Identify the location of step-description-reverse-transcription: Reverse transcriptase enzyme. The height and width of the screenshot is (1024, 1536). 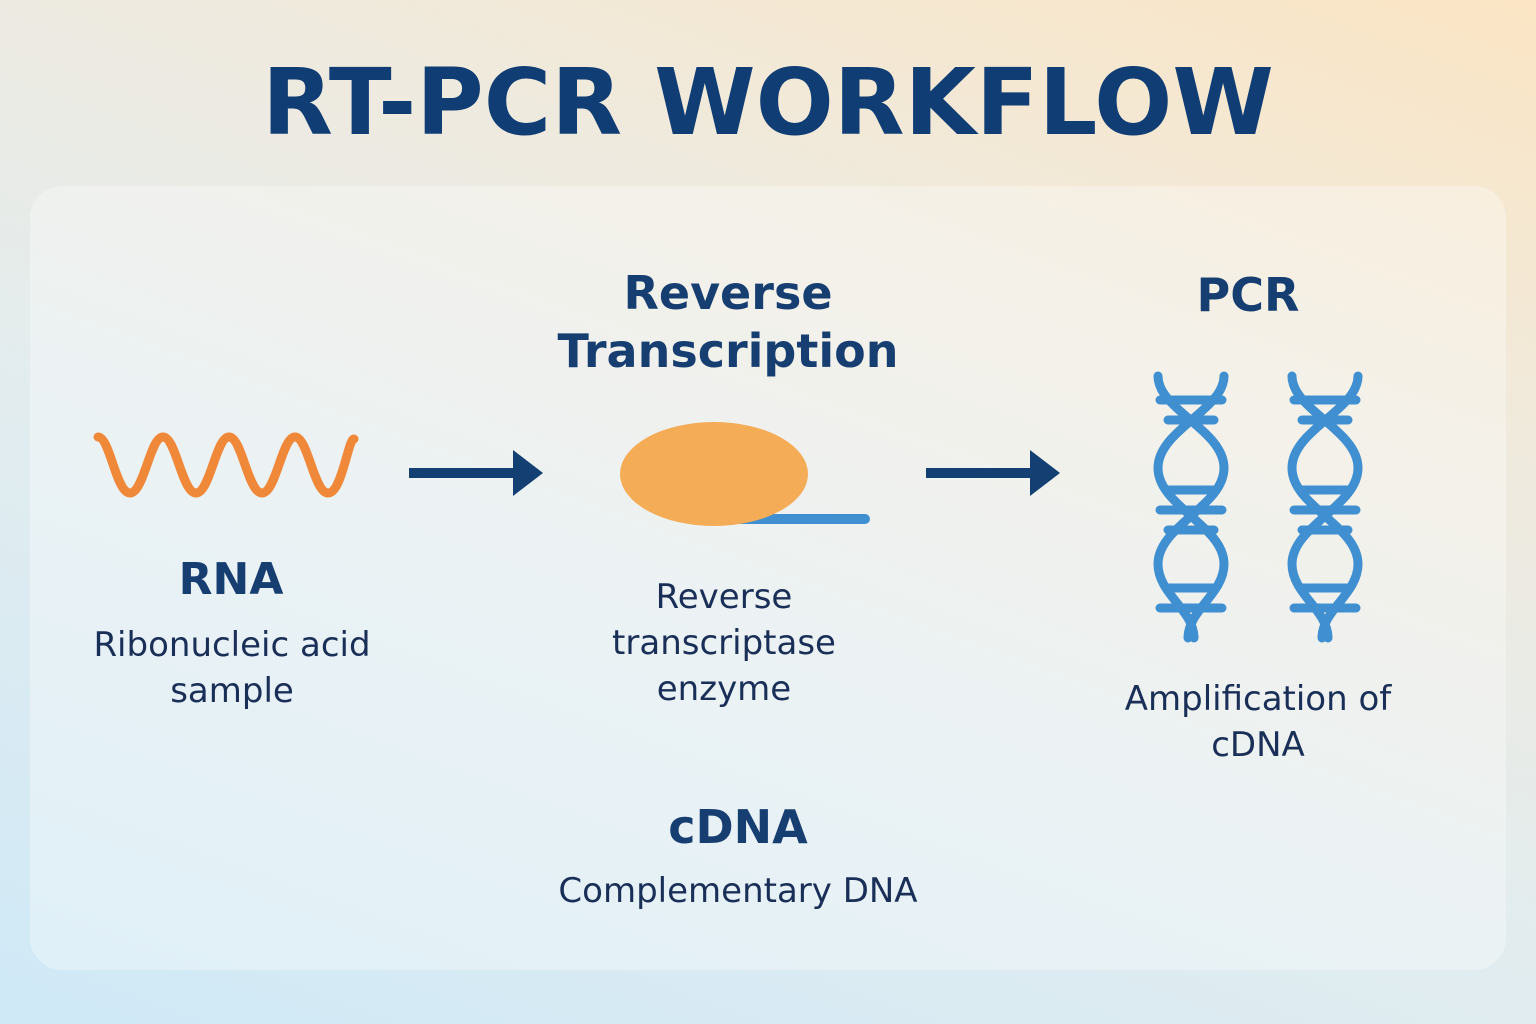
(724, 643).